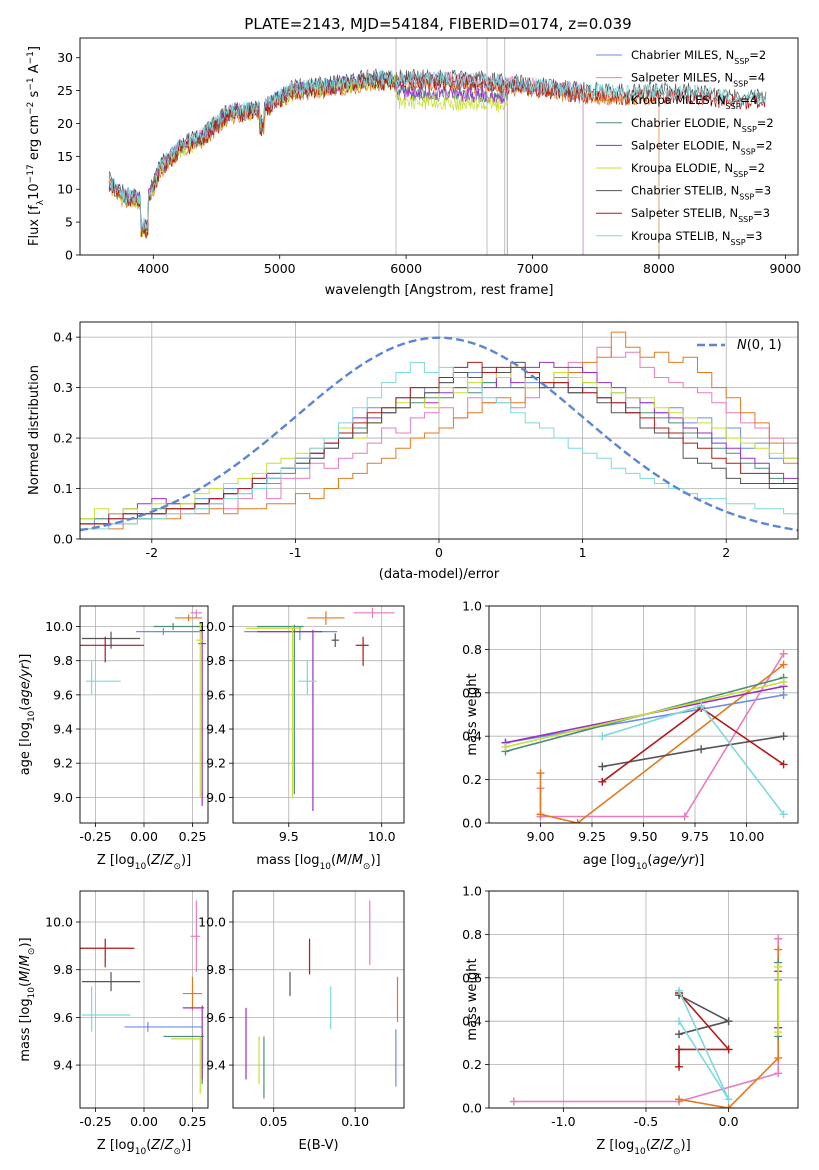 This screenshot has height=1170, width=819. I want to click on marker-chabrier-miles, so click(783, 694).